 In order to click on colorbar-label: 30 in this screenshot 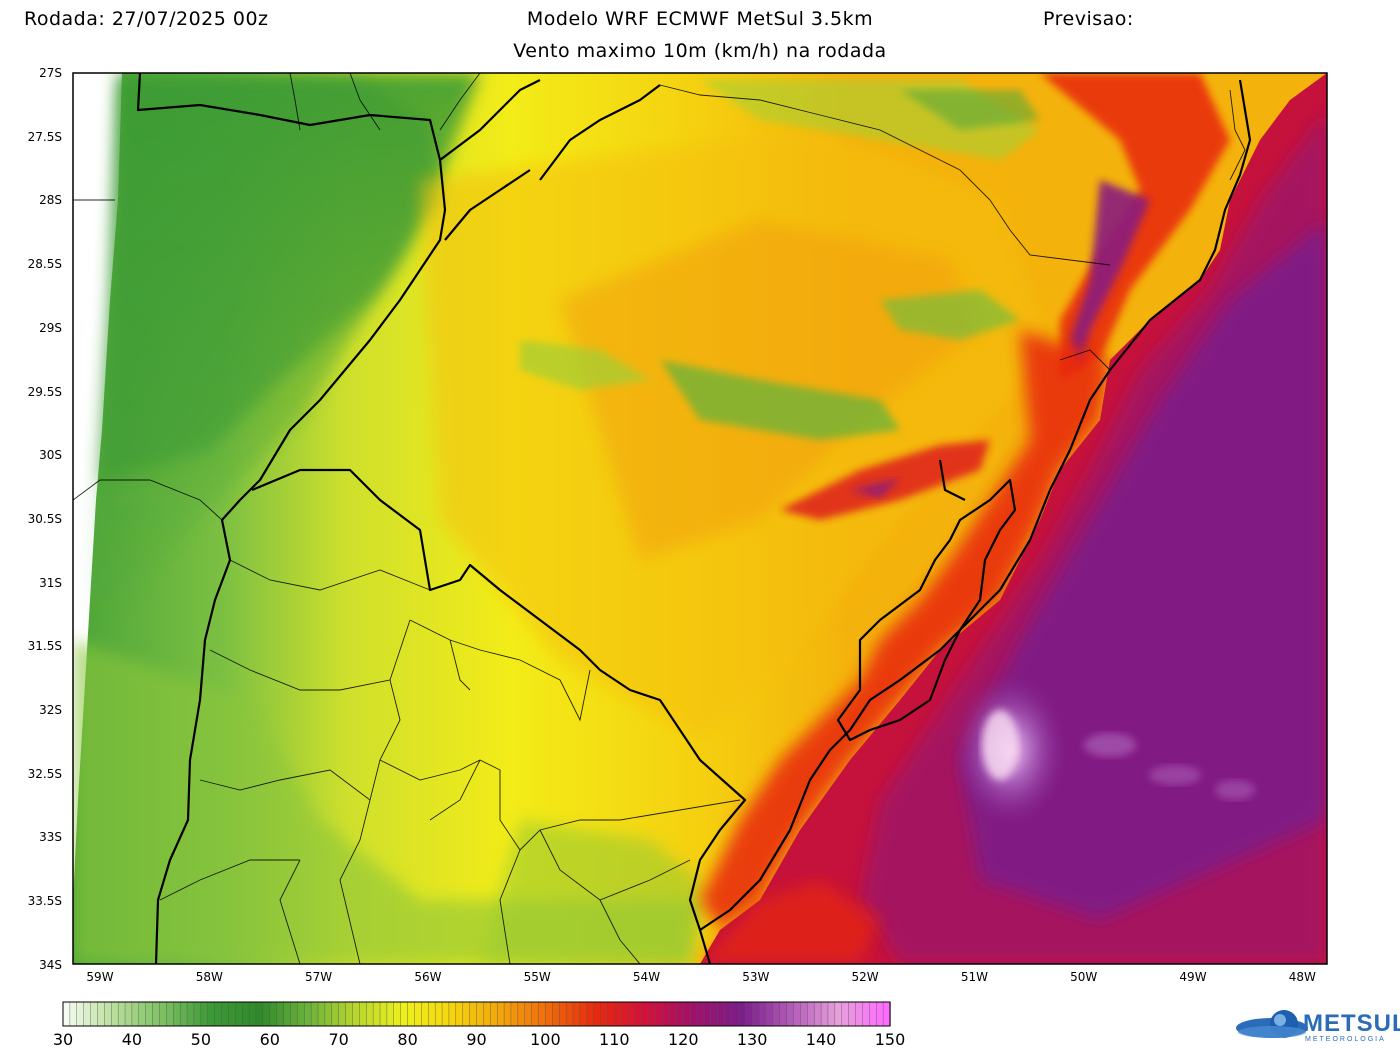, I will do `click(63, 1039)`.